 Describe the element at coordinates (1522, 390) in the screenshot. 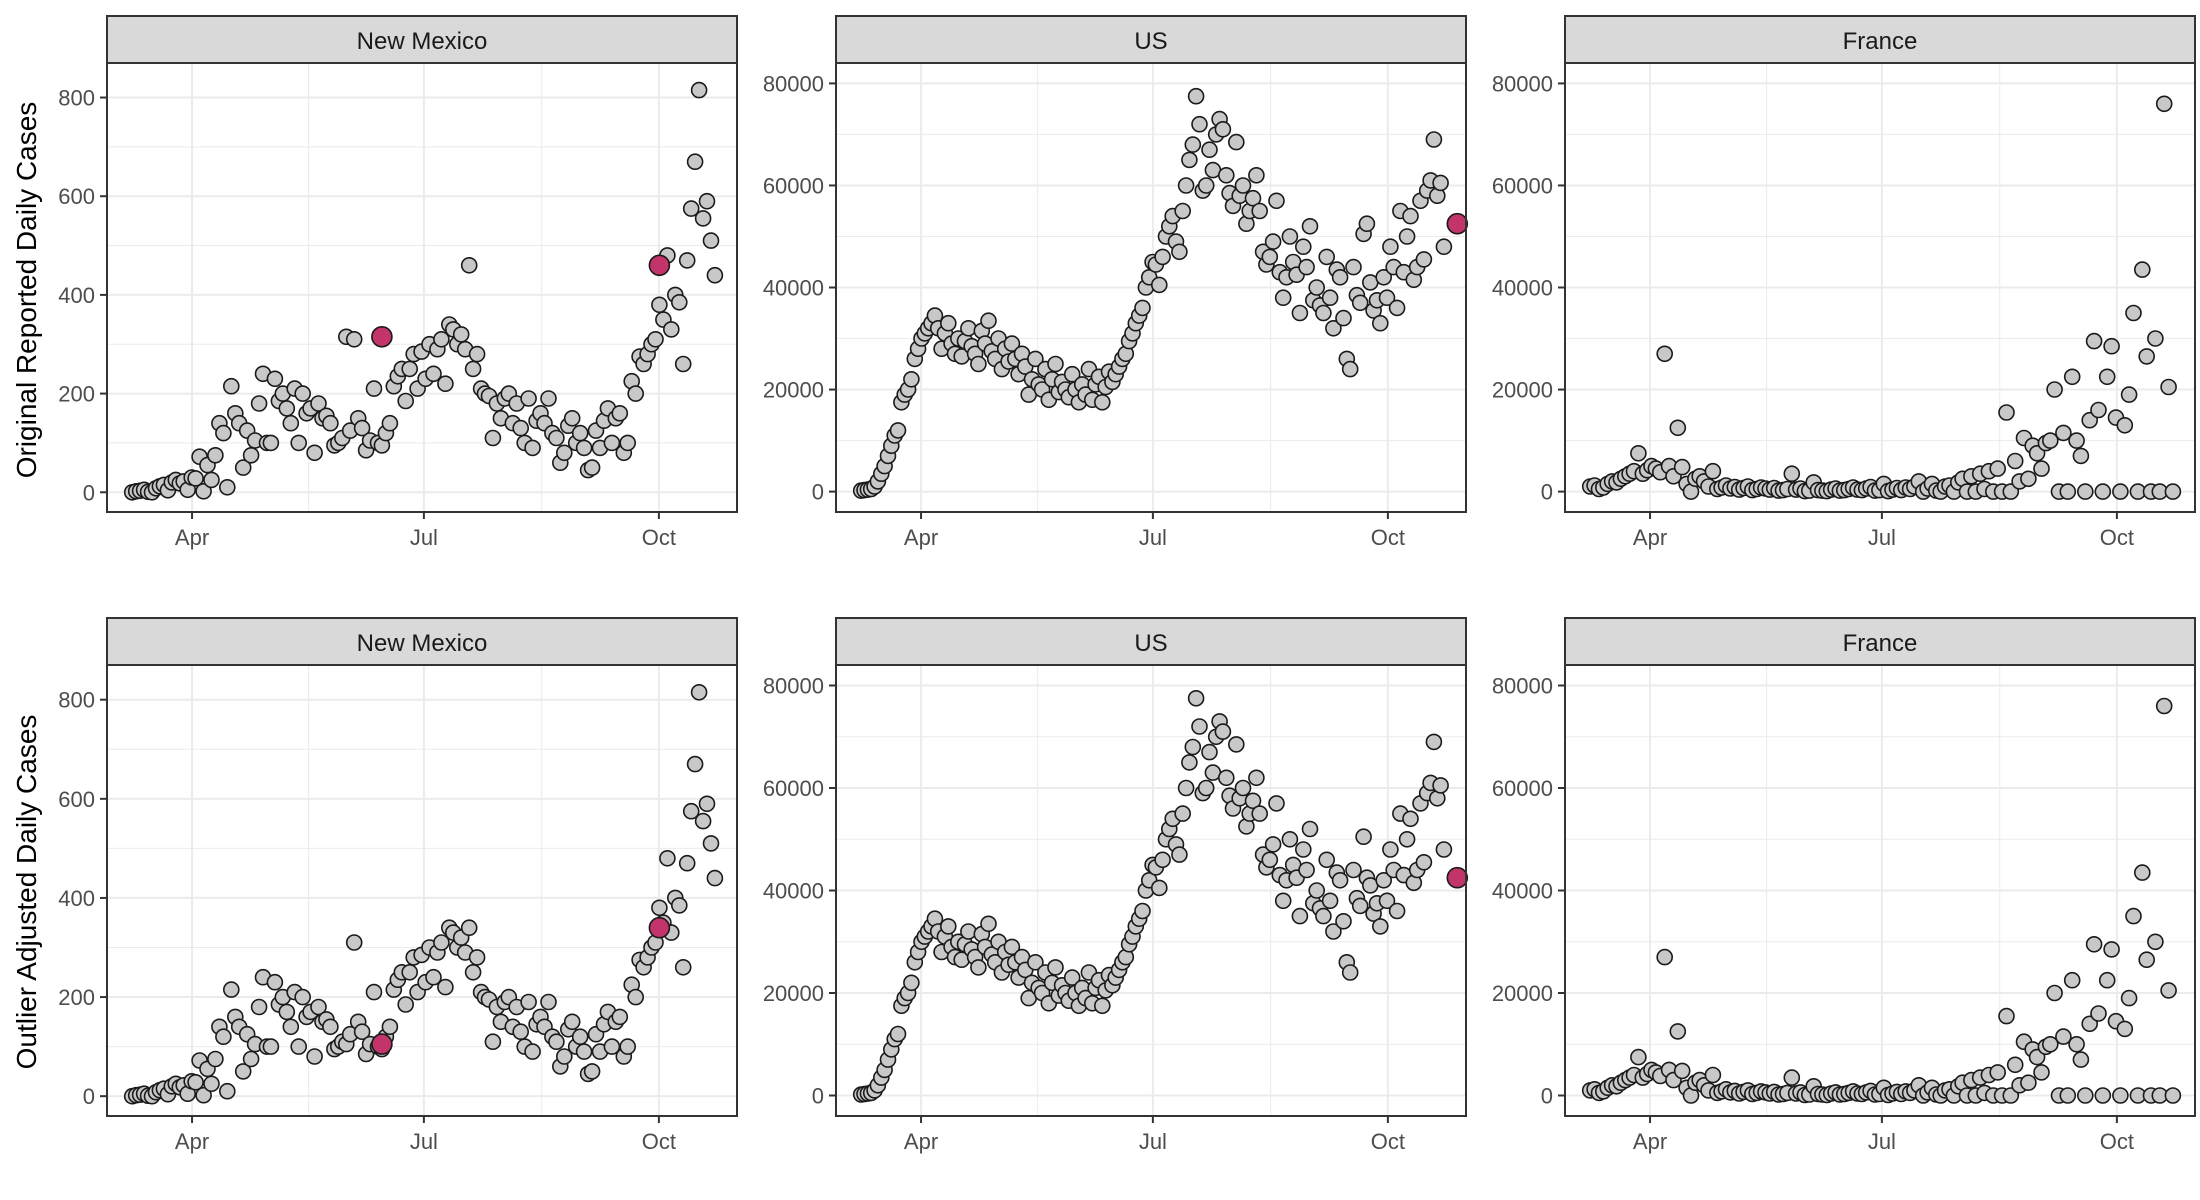

I see `y-tick-label: 20000` at that location.